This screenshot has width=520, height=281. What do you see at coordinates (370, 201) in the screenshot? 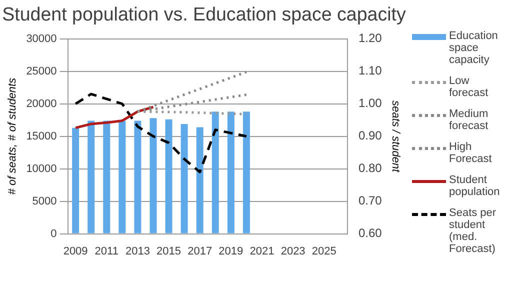
I see `y2-tick-label: 0.70` at bounding box center [370, 201].